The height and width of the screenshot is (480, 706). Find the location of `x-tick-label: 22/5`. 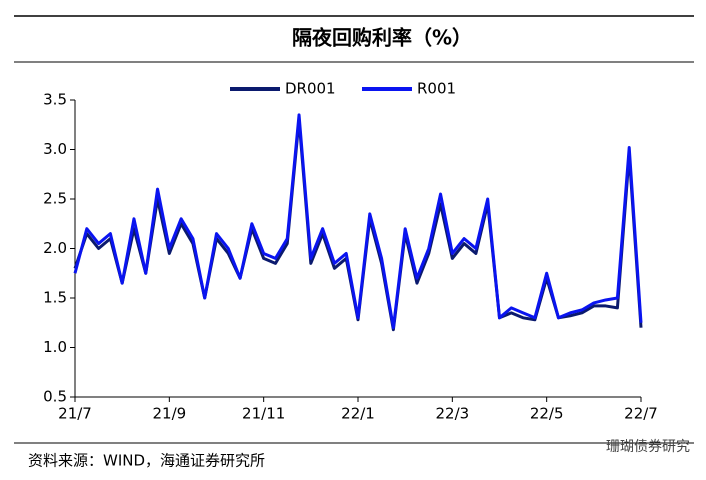

x-tick-label: 22/5 is located at coordinates (547, 414).